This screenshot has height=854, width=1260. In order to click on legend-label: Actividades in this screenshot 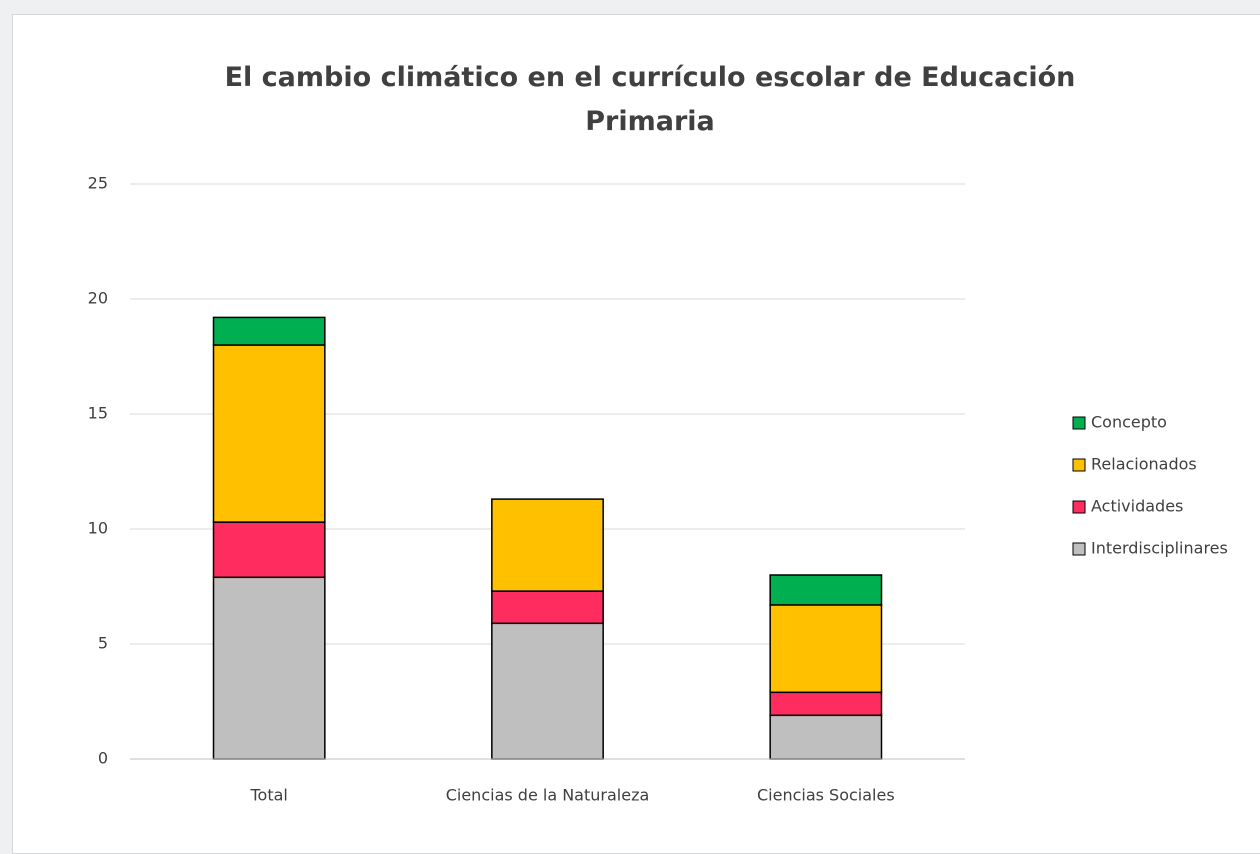, I will do `click(1137, 506)`.